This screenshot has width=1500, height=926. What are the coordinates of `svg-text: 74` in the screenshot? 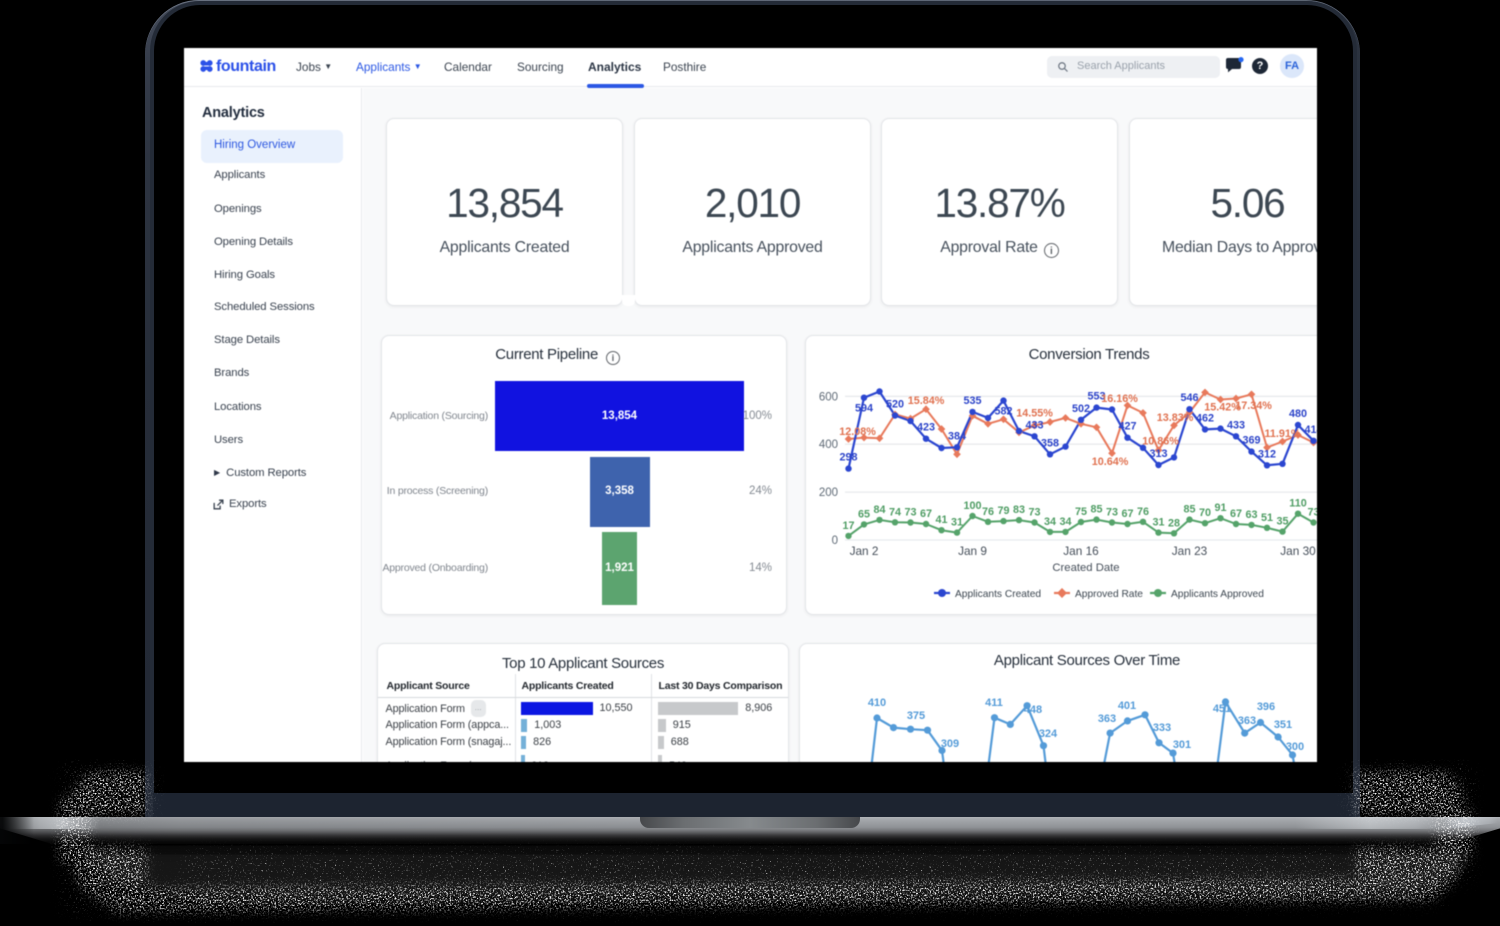 It's located at (895, 512).